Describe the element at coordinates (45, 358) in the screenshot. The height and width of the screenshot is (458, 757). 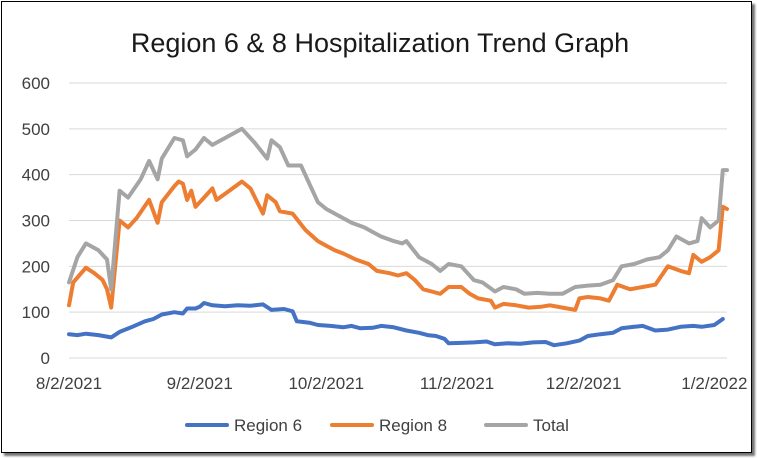
I see `y-tick-label: 0` at that location.